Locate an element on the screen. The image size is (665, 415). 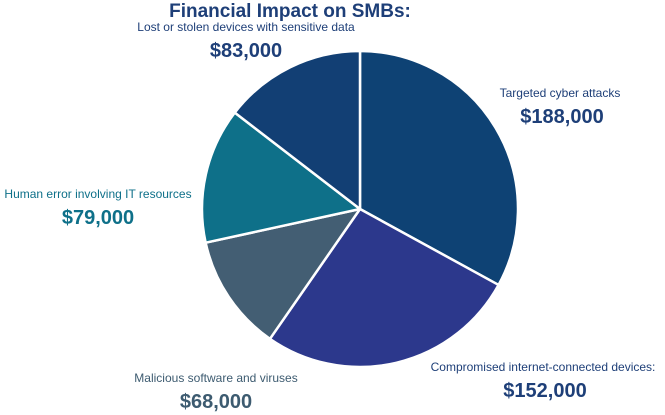
value-label-compromised-devices: $152,000 is located at coordinates (544, 391).